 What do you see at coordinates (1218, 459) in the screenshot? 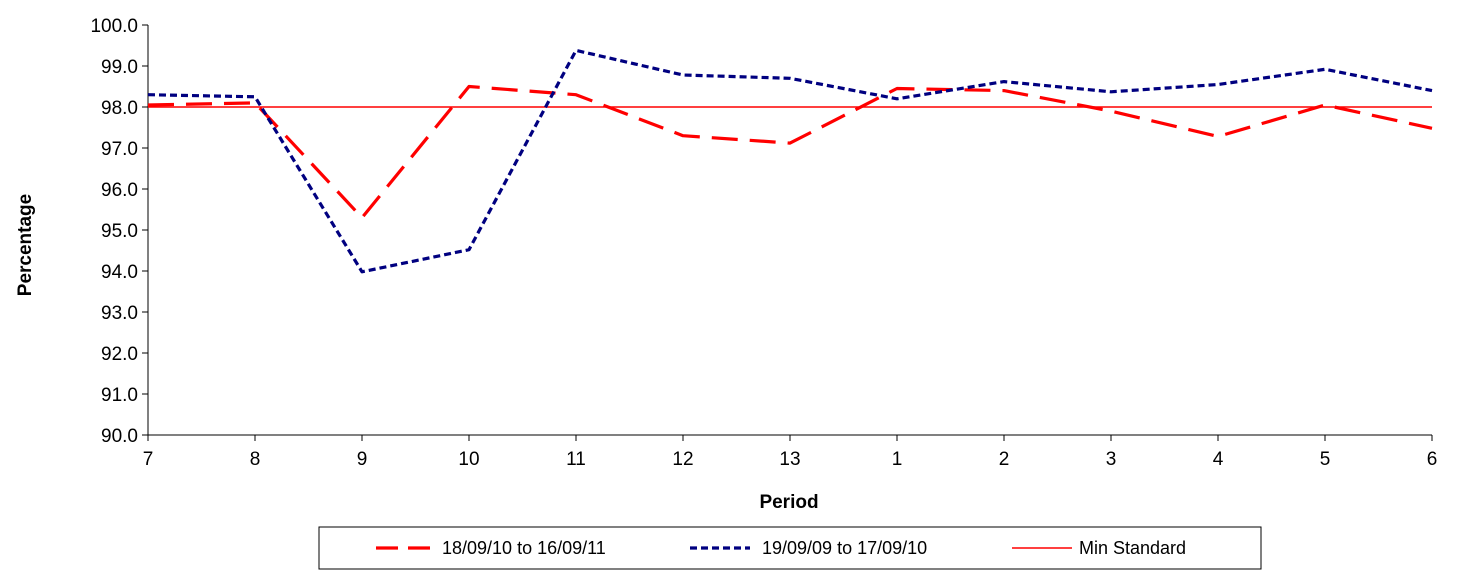
I see `x-tick-label: 4` at bounding box center [1218, 459].